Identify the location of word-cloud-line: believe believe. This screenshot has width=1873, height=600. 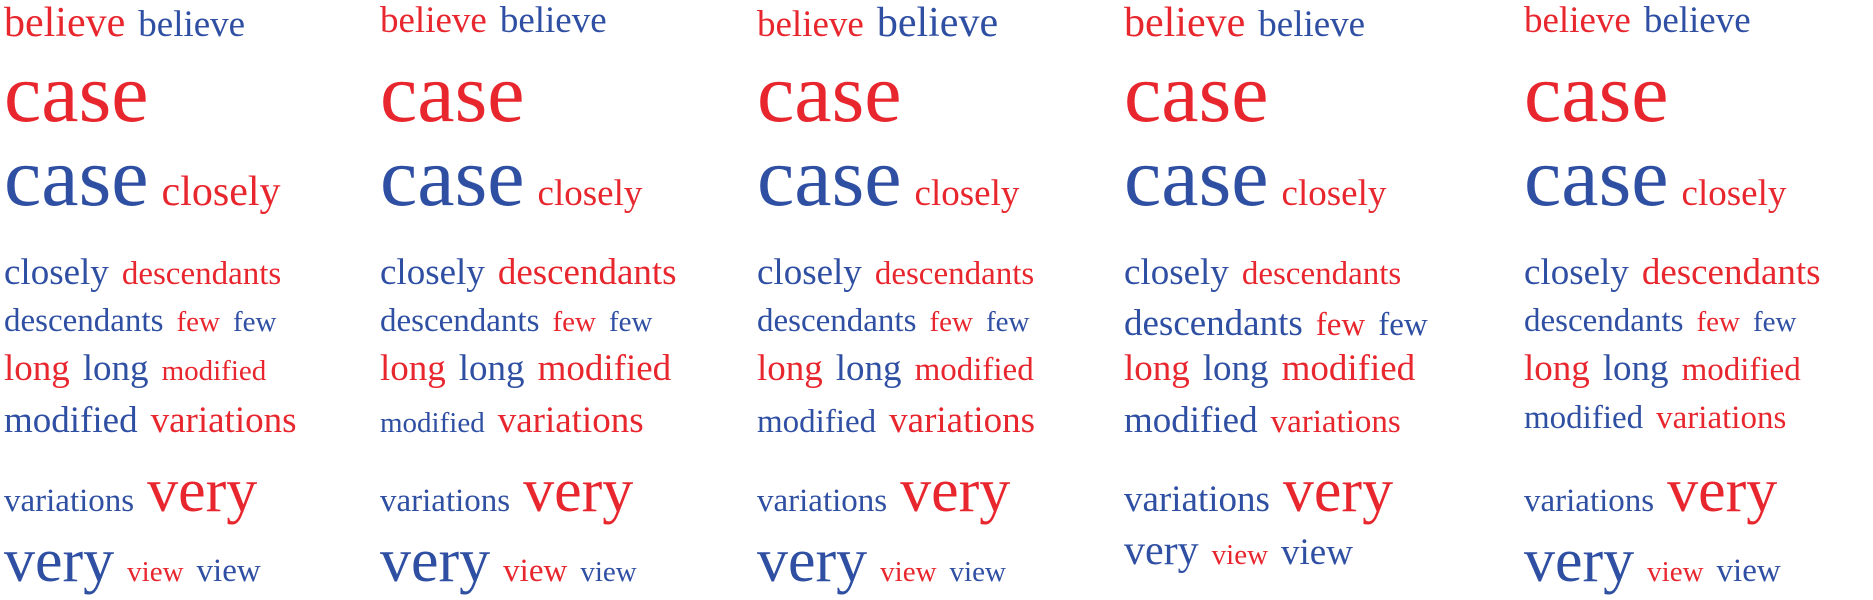
(1644, 20).